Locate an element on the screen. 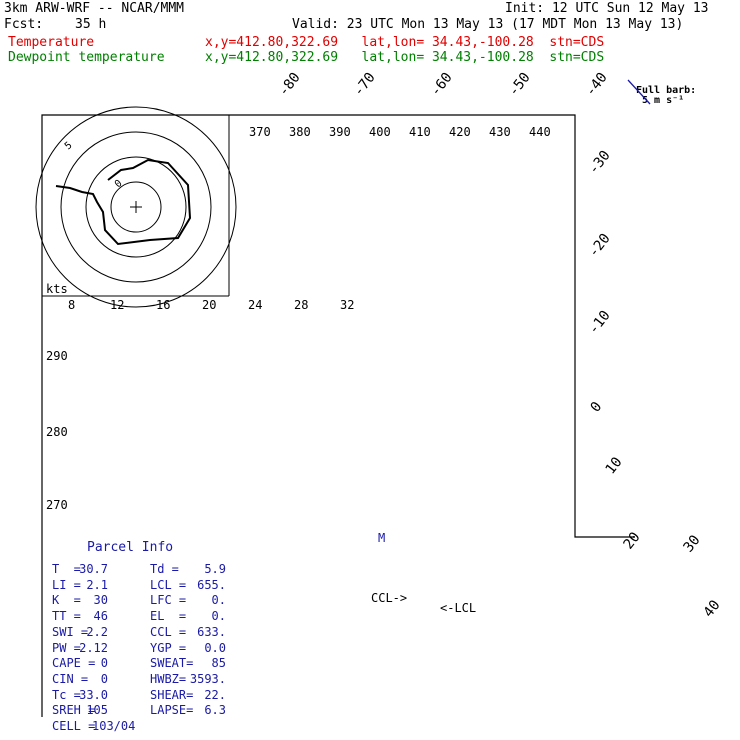 This screenshot has height=740, width=740. parcel-info-cell: 633. is located at coordinates (211, 631).